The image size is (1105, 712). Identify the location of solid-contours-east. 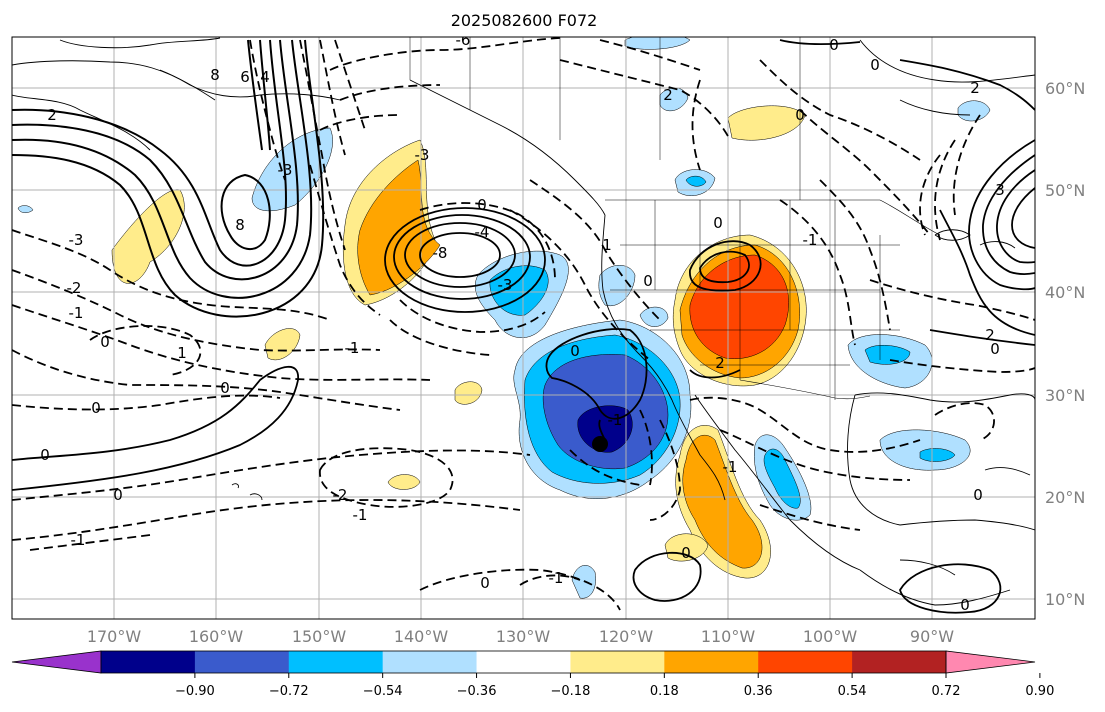
(907, 192).